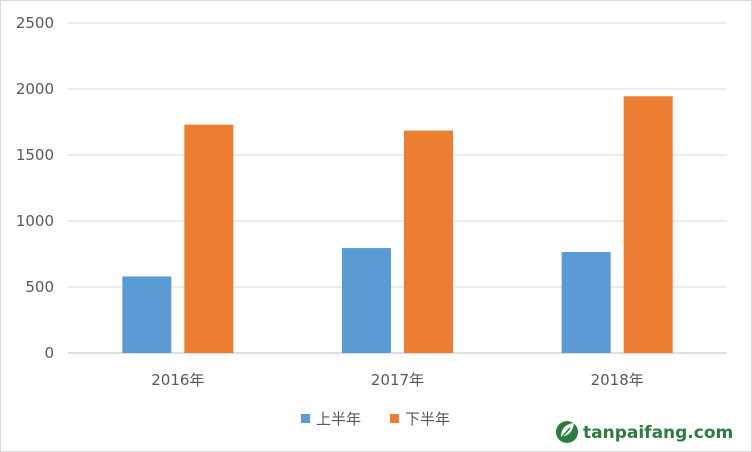 Image resolution: width=752 pixels, height=452 pixels. I want to click on y-tick-label: 1000, so click(35, 221).